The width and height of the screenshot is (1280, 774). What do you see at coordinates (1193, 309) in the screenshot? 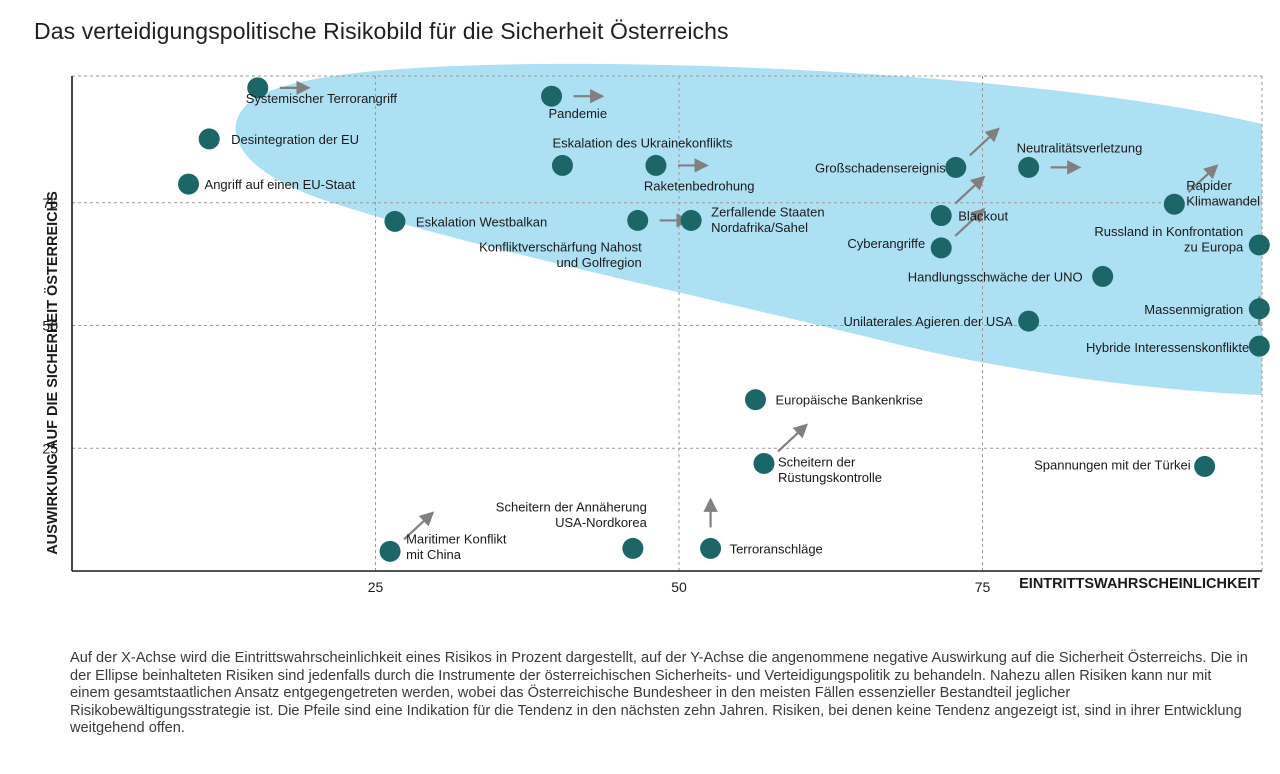
I see `risk-label: Massenmigration` at bounding box center [1193, 309].